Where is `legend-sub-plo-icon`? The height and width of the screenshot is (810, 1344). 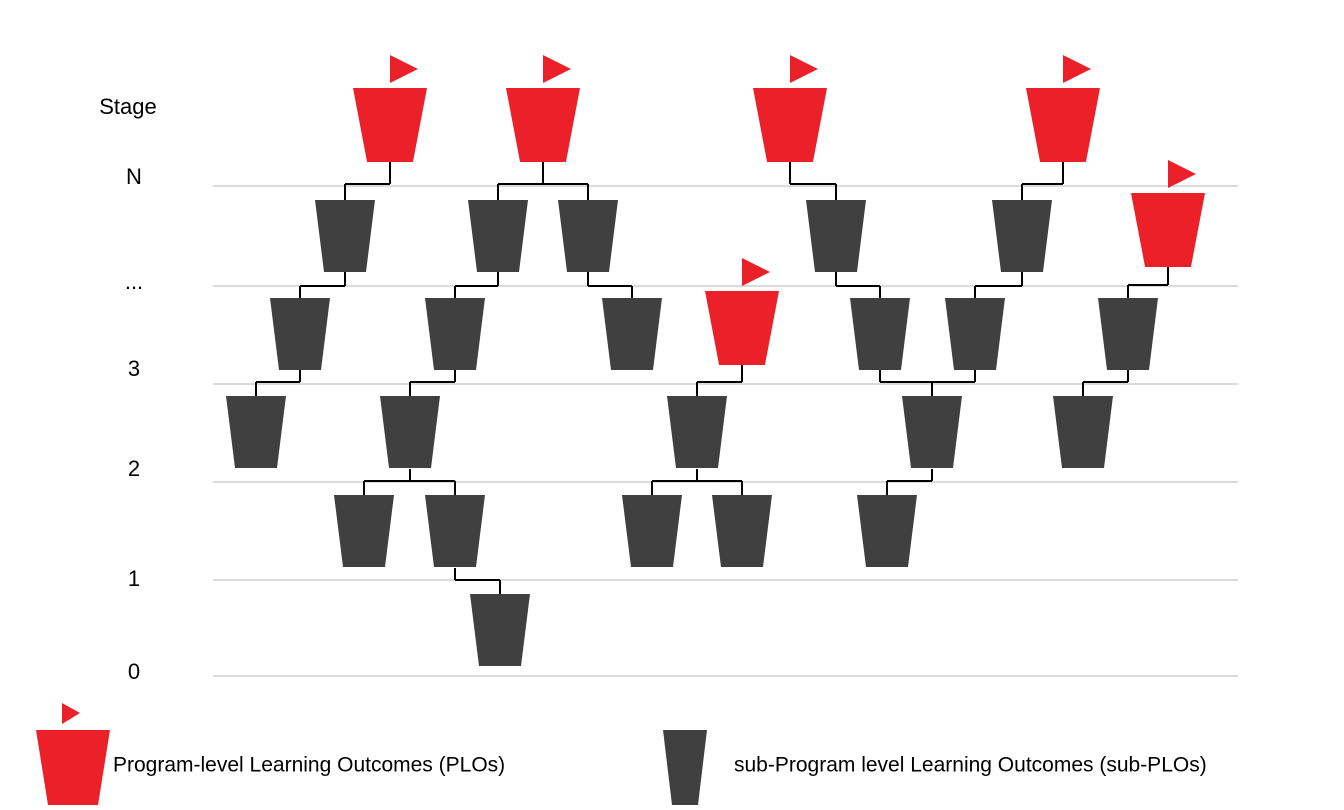
legend-sub-plo-icon is located at coordinates (685, 767).